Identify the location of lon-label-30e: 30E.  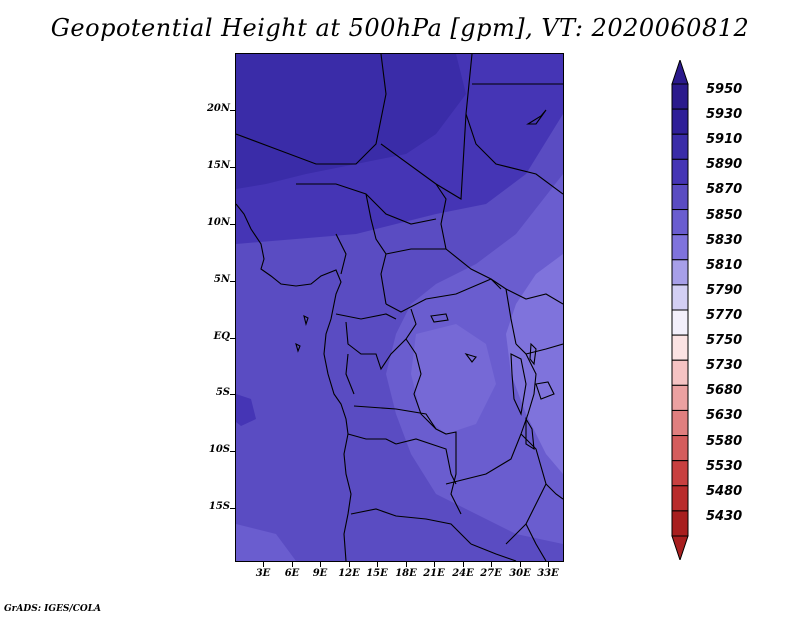
(520, 573).